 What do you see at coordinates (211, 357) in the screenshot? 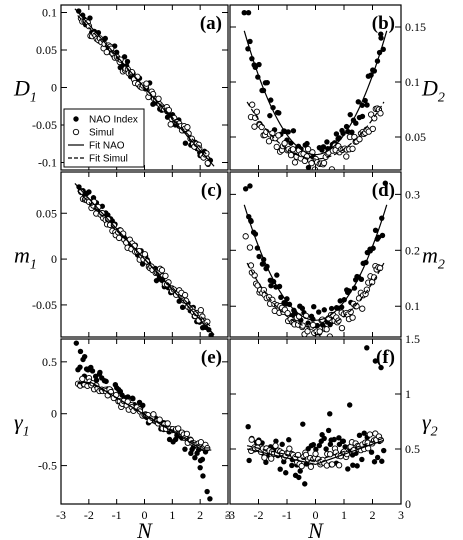
I see `panel-label: (e)` at bounding box center [211, 357].